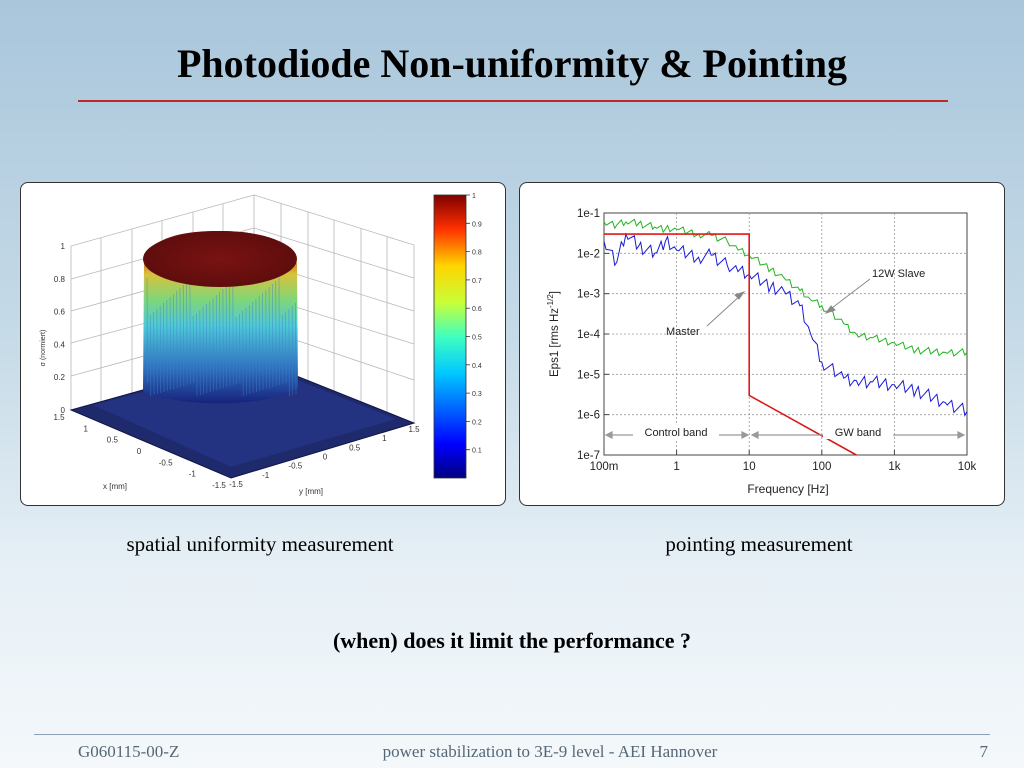 Image resolution: width=1024 pixels, height=768 pixels. Describe the element at coordinates (60, 279) in the screenshot. I see `z-tick-label: 0.8` at that location.